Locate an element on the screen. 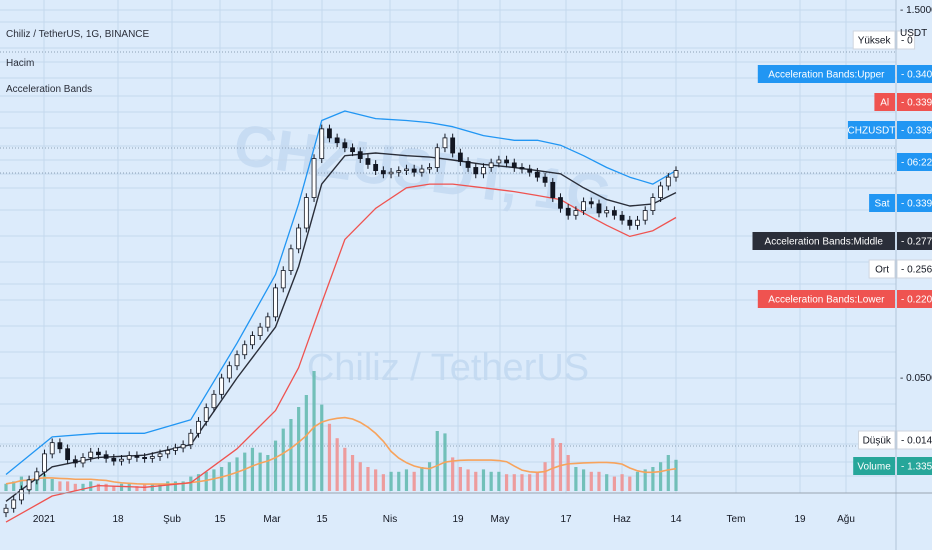 This screenshot has width=932, height=550. indicator-volume-label: Hacim is located at coordinates (20, 63).